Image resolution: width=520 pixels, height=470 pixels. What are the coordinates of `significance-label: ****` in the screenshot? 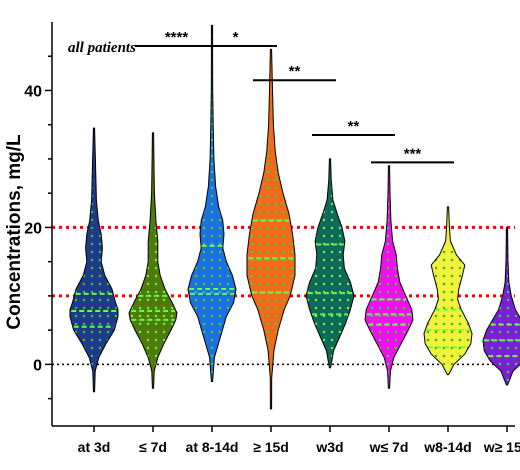 It's located at (177, 37).